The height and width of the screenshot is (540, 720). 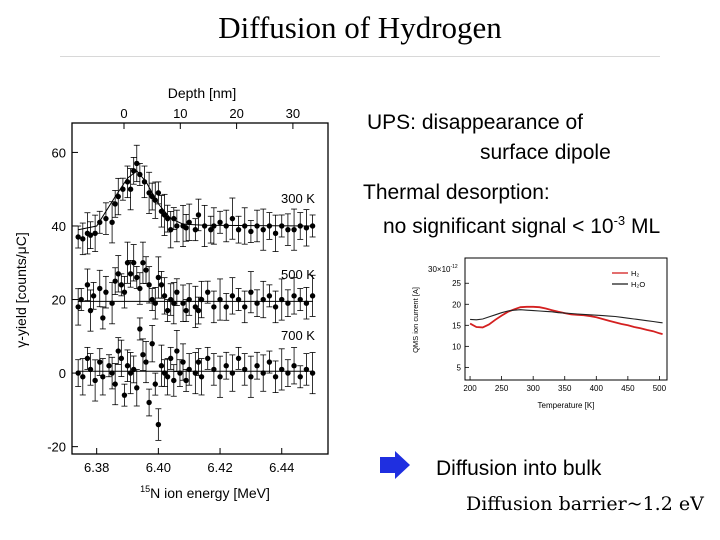 What do you see at coordinates (597, 388) in the screenshot?
I see `tds-x-tick-label-4: 400` at bounding box center [597, 388].